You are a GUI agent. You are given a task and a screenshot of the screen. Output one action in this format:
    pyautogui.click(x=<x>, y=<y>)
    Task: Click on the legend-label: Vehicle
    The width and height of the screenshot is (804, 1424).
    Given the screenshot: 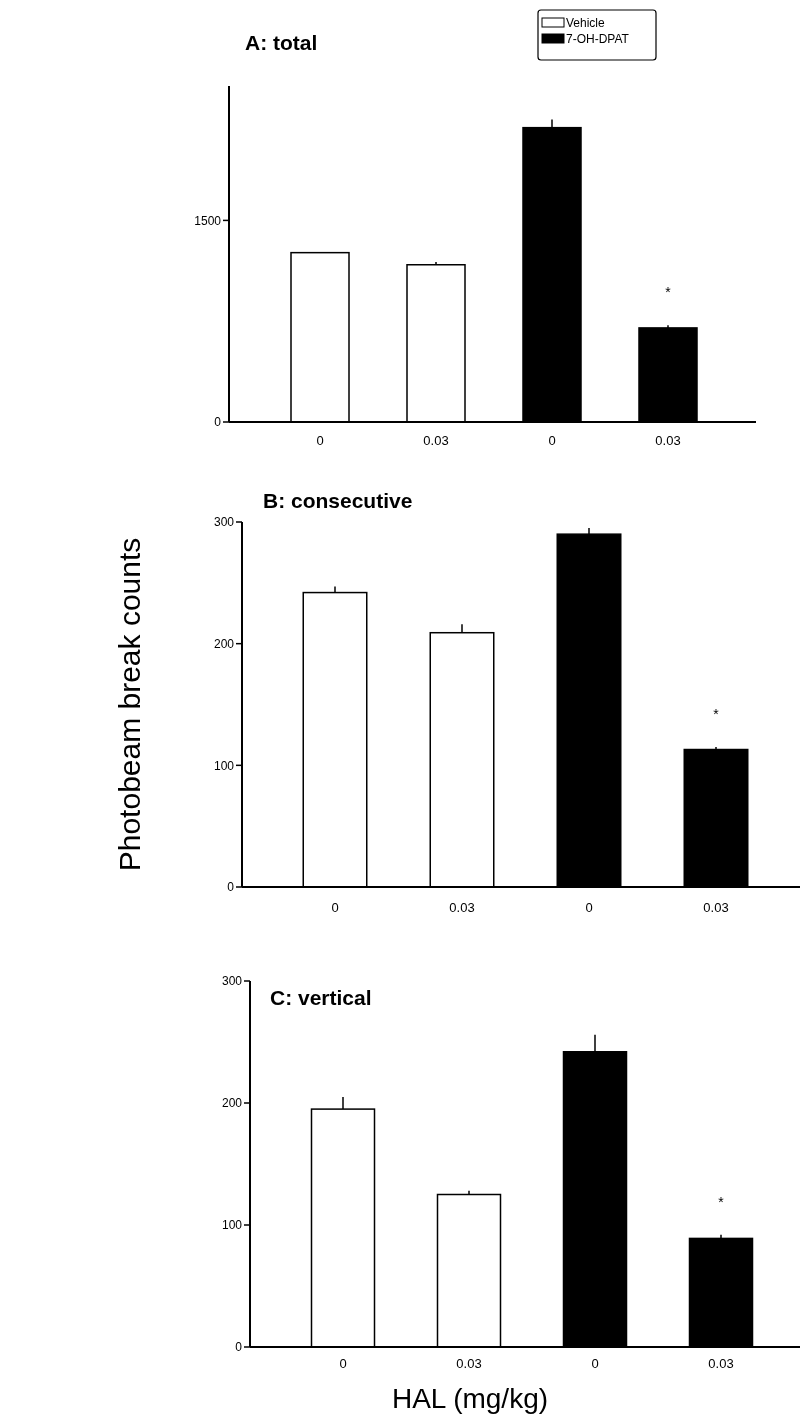 What is the action you would take?
    pyautogui.click(x=586, y=23)
    